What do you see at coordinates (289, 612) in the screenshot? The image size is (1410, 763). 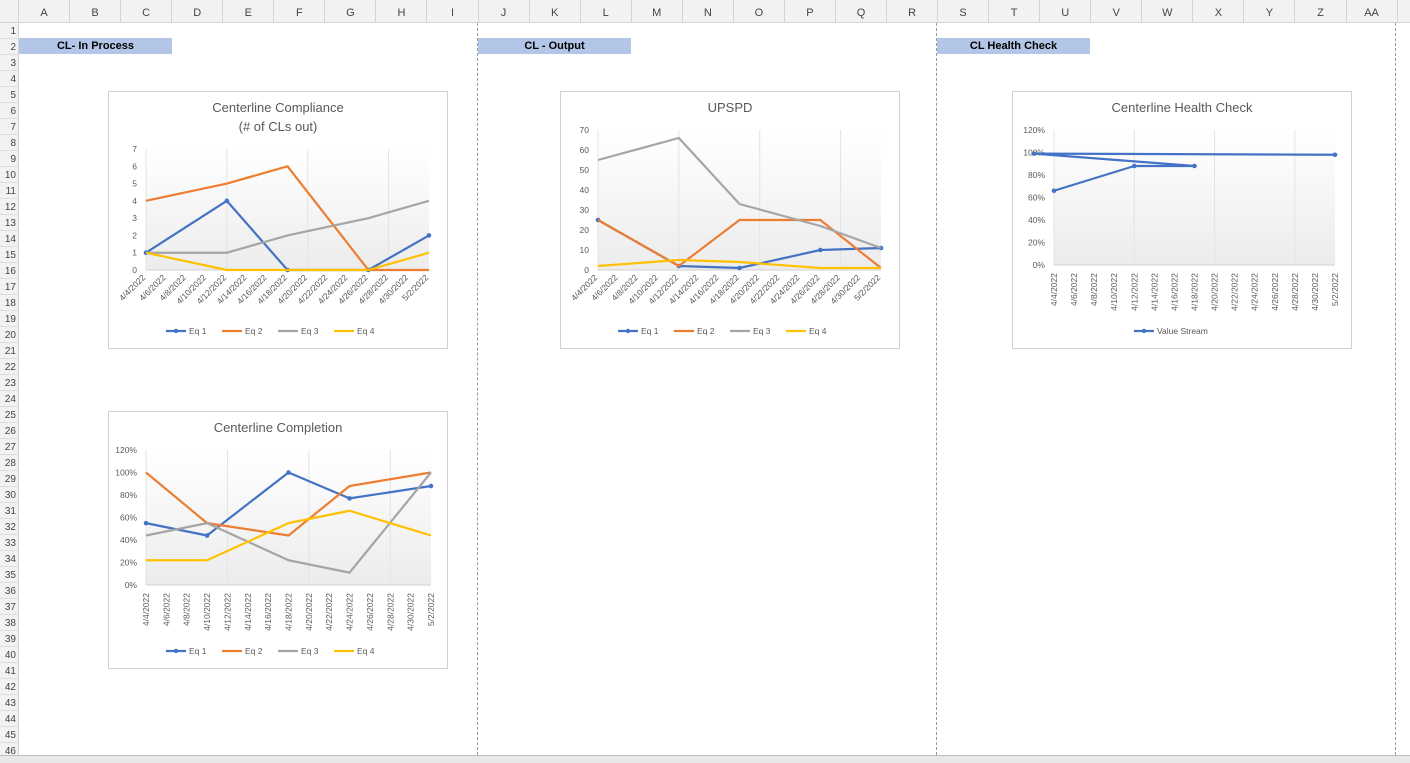 I see `x-tick-label: 4/18/2022` at bounding box center [289, 612].